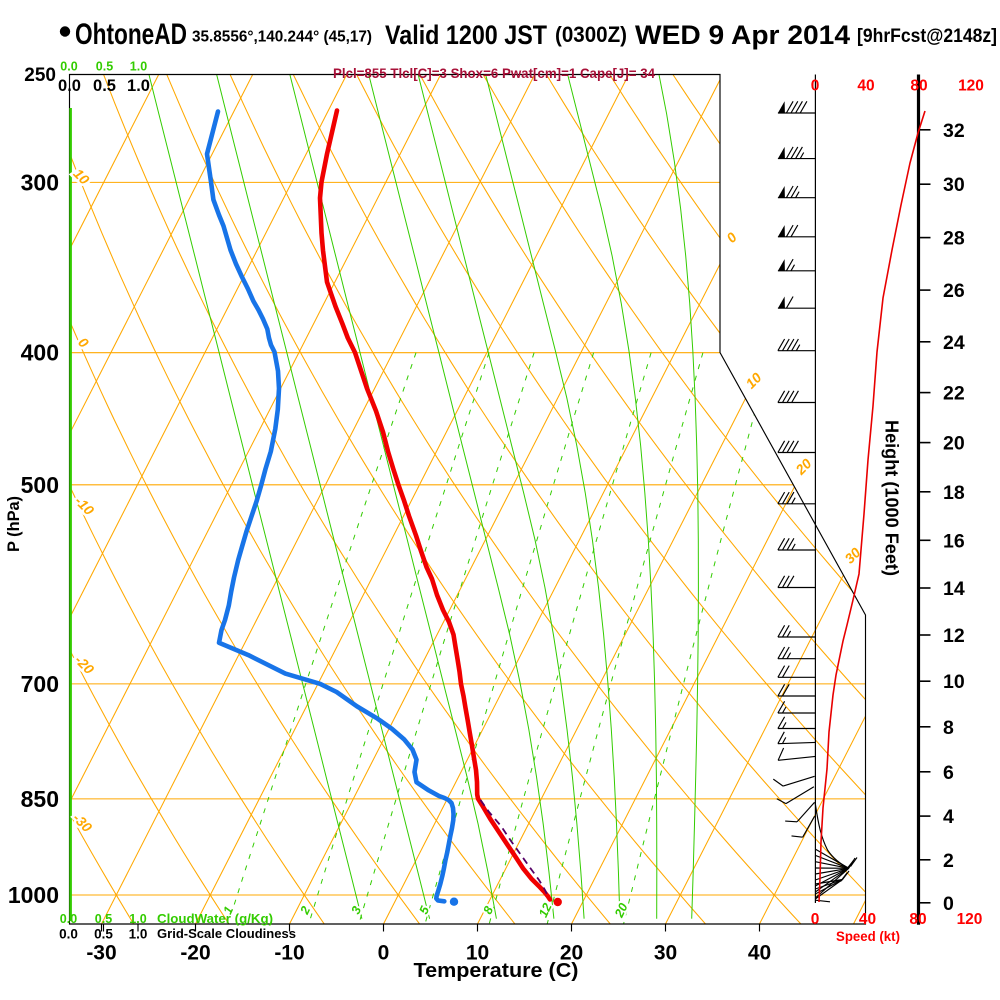 The width and height of the screenshot is (1000, 1000). What do you see at coordinates (282, 37) in the screenshot?
I see `svg-text: 35.8556°,140.244° (45,17)` at bounding box center [282, 37].